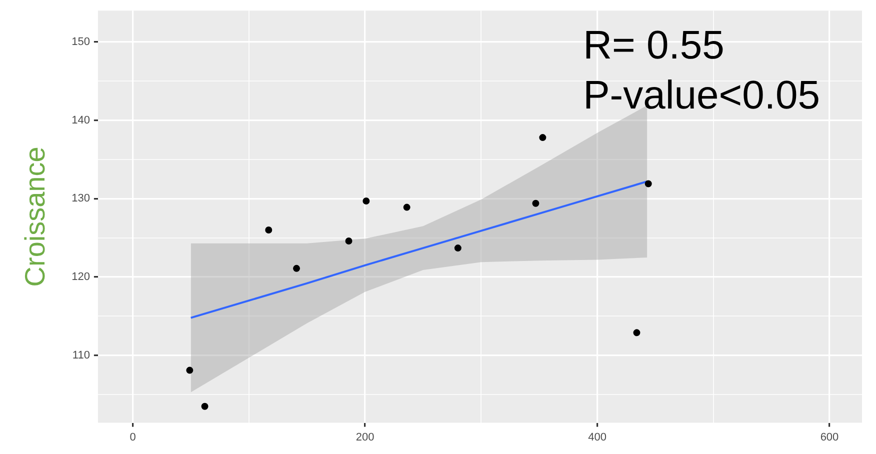 This screenshot has width=876, height=454. What do you see at coordinates (81, 277) in the screenshot?
I see `y-tick-label: 120` at bounding box center [81, 277].